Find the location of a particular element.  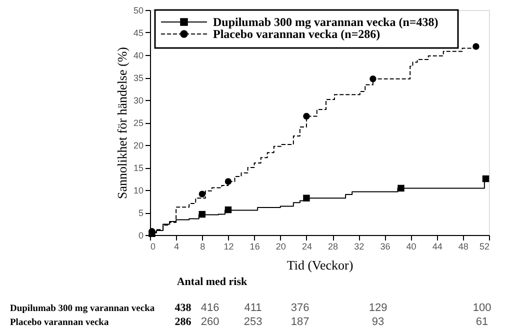

text: Dupilumab 300 mg varannan vecka is located at coordinates (82, 309).